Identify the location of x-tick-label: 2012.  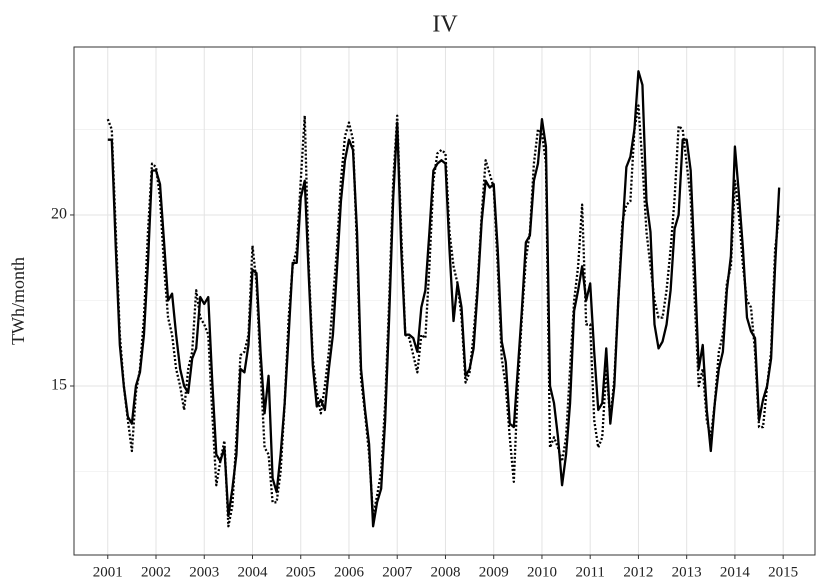
(638, 572).